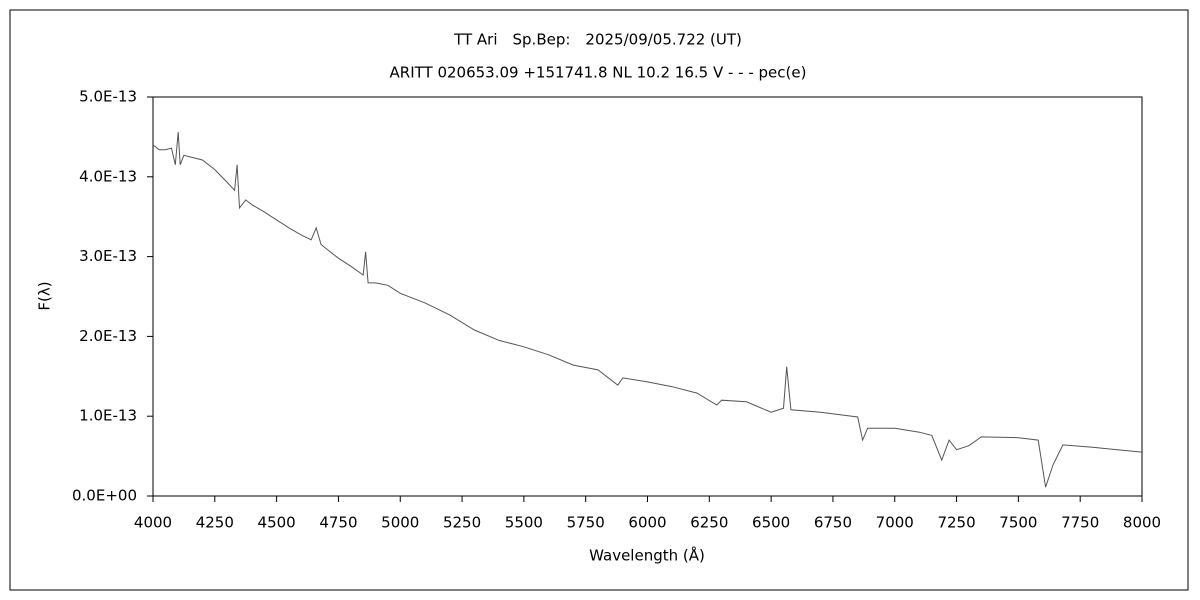 The image size is (1200, 600). What do you see at coordinates (597, 40) in the screenshot?
I see `chart-title: TT Ari Sp.Bep: 2025/09/05.722 (UT)` at bounding box center [597, 40].